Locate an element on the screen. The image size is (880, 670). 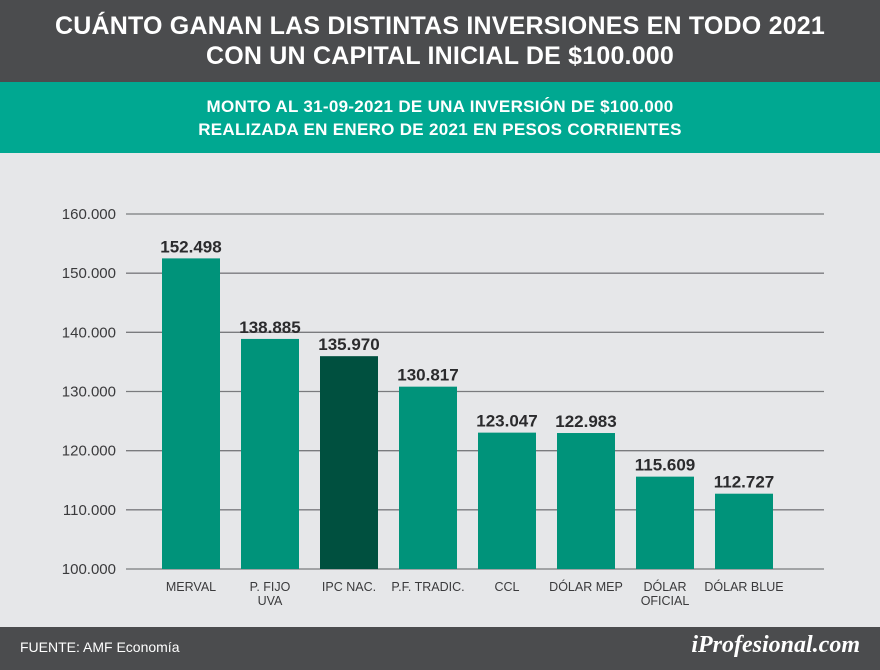
data-label: 135.970 is located at coordinates (348, 344).